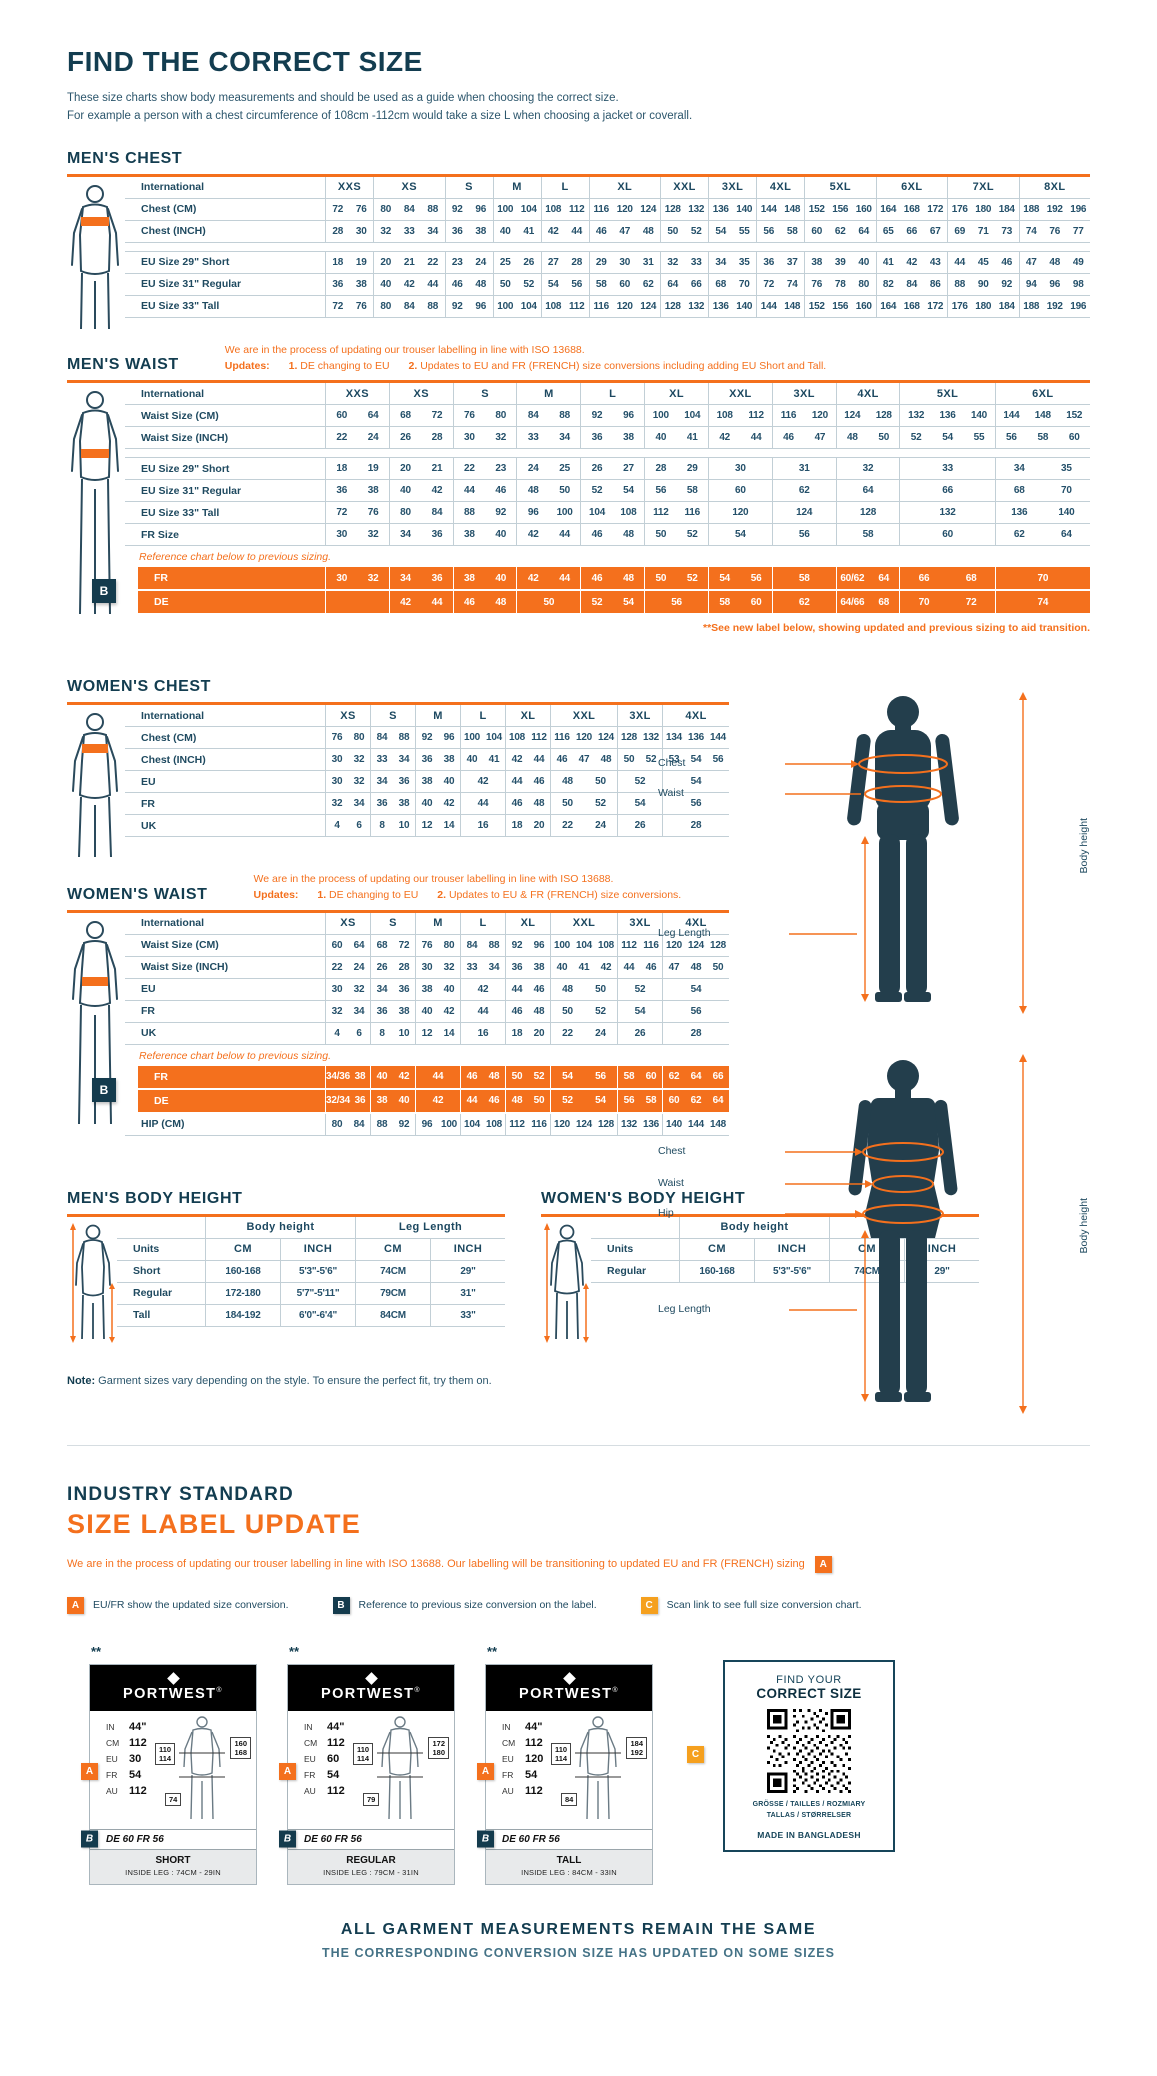 Image resolution: width=1157 pixels, height=2076 pixels. What do you see at coordinates (684, 306) in the screenshot?
I see `size-cell: 128 132` at bounding box center [684, 306].